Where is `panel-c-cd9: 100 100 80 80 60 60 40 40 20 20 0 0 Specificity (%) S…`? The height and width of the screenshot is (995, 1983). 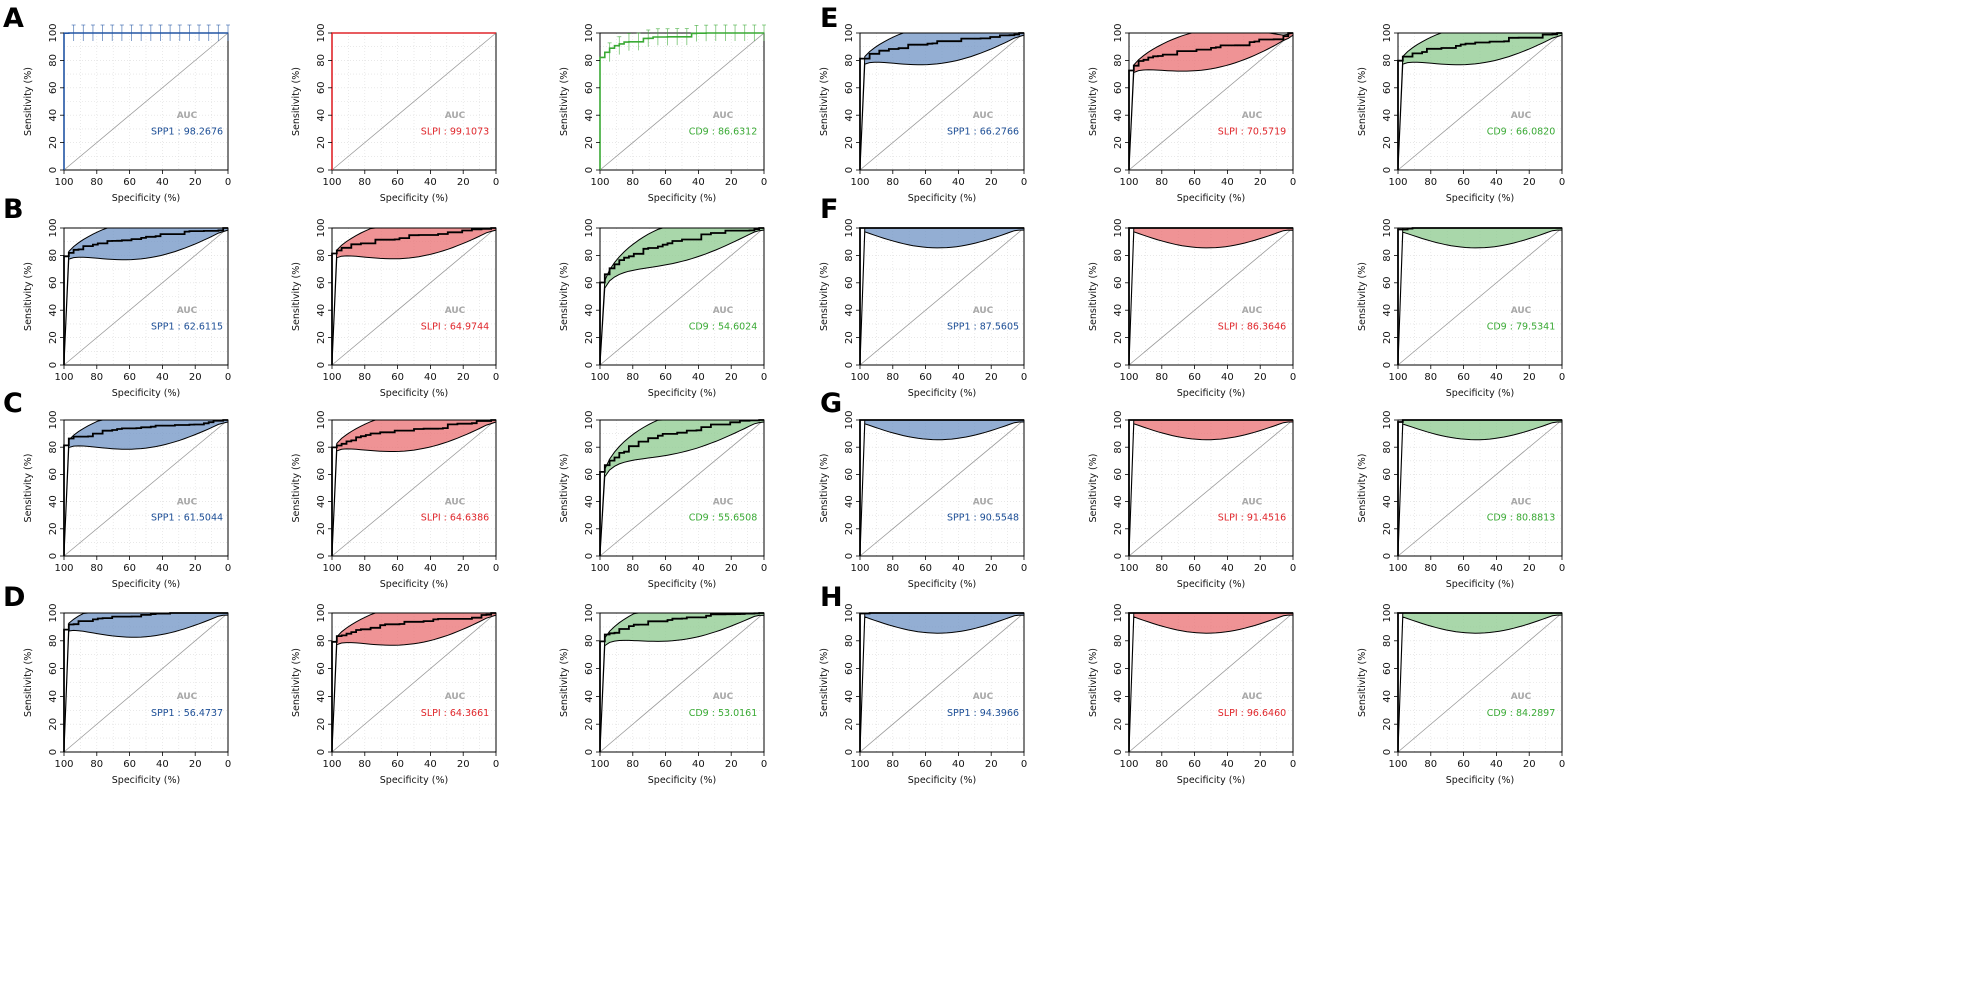 panel-c-cd9: 100 100 80 80 60 60 40 40 20 20 0 0 Specificity (%) S… is located at coordinates (663, 500).